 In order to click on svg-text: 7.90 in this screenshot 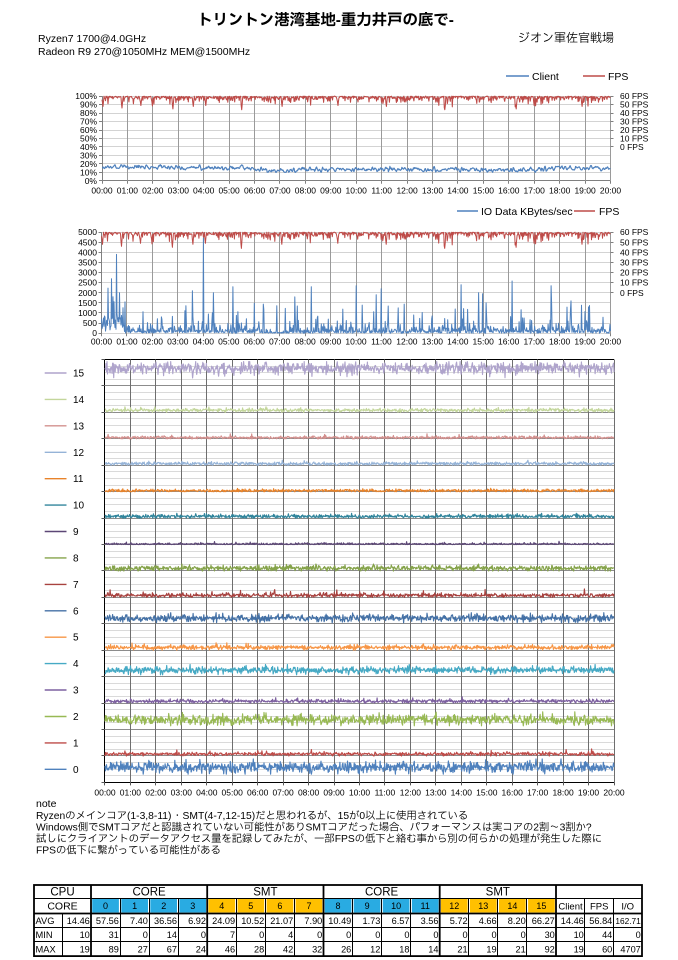, I will do `click(313, 921)`.